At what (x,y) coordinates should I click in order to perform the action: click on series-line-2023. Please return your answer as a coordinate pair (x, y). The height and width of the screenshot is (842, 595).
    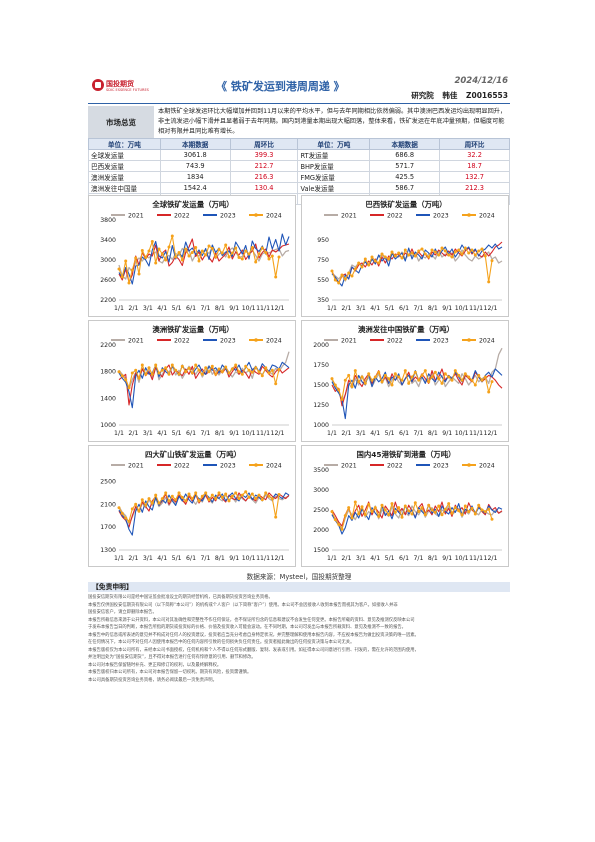
    Looking at the image, I should click on (204, 385).